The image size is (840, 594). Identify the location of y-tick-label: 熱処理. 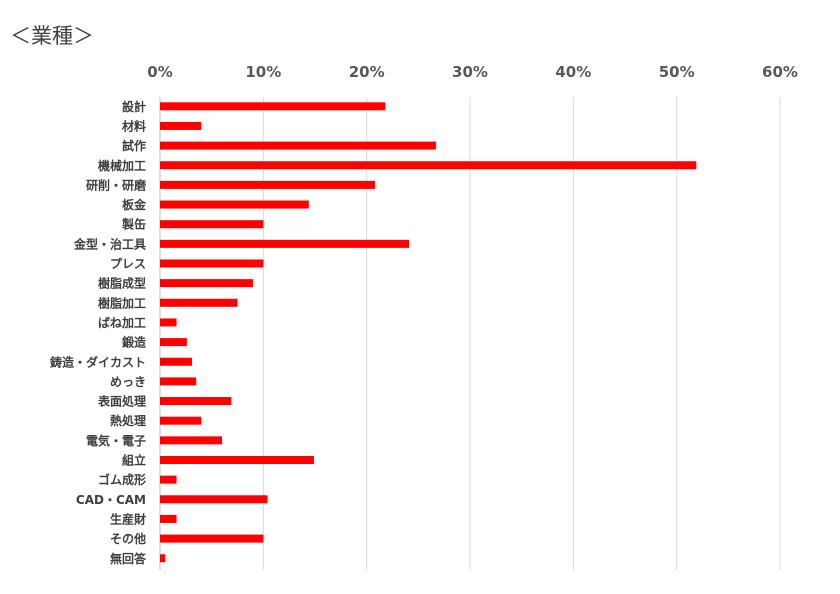
(128, 420).